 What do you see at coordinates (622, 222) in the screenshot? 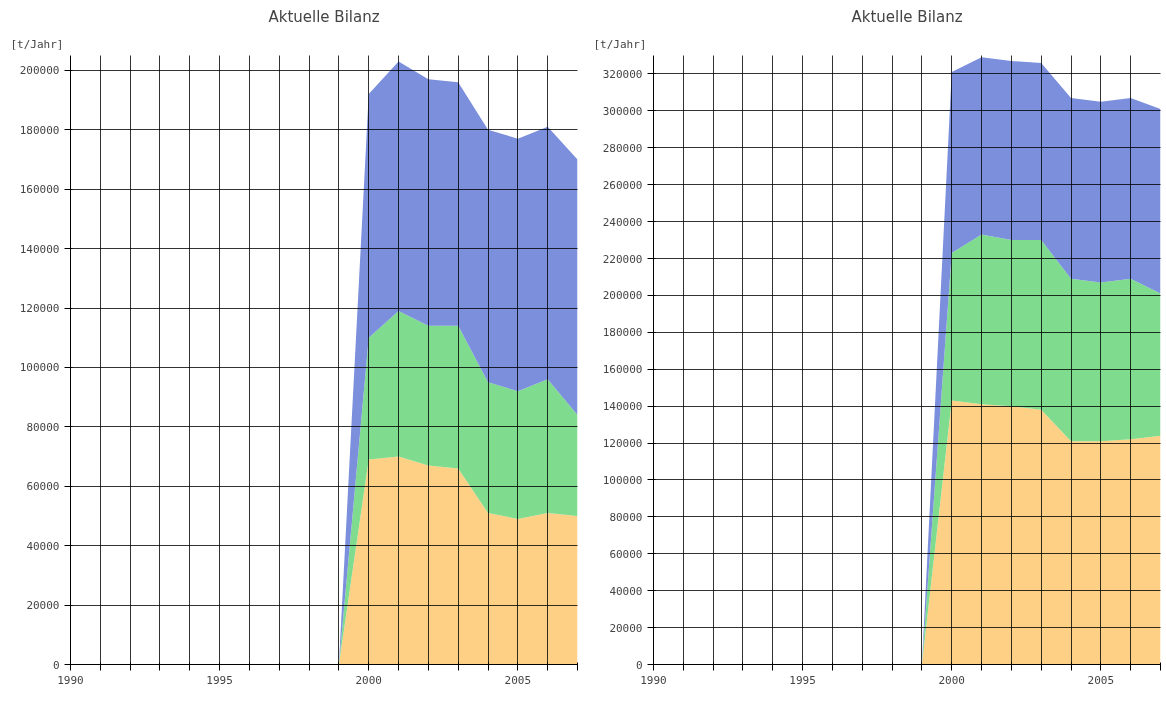
I see `y-tick-label: 240000` at bounding box center [622, 222].